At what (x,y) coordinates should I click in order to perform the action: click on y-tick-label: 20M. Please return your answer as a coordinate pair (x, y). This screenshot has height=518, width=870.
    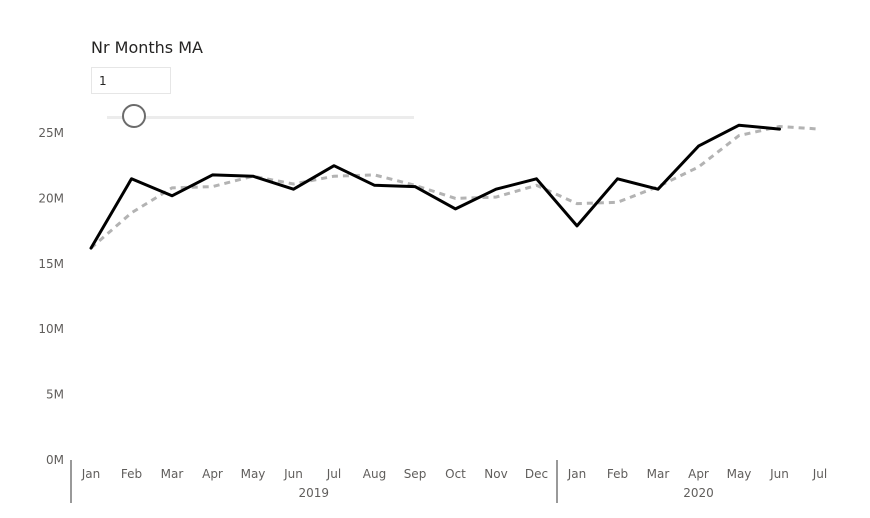
    Looking at the image, I should click on (51, 198).